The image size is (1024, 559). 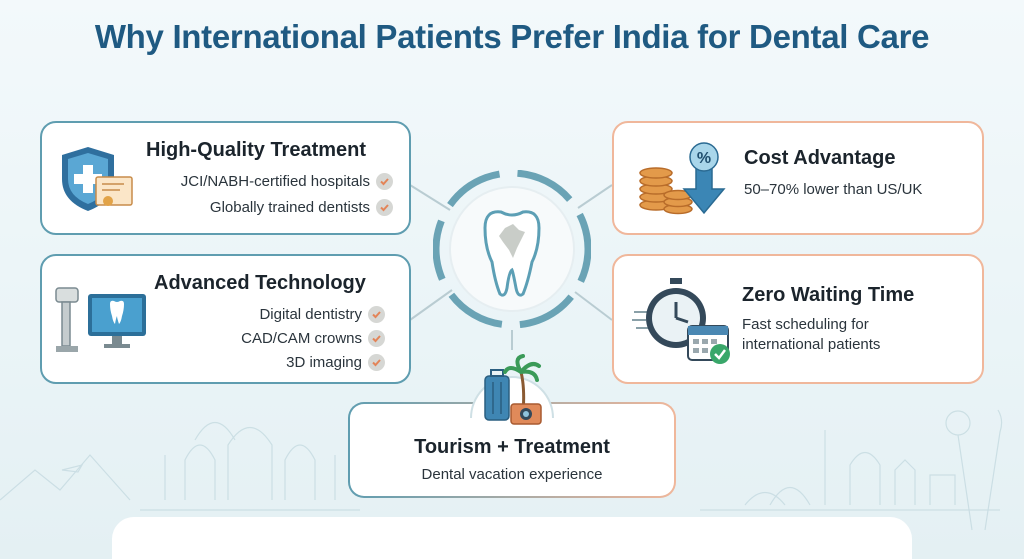 What do you see at coordinates (301, 338) in the screenshot?
I see `item-text: CAD/CAM crowns` at bounding box center [301, 338].